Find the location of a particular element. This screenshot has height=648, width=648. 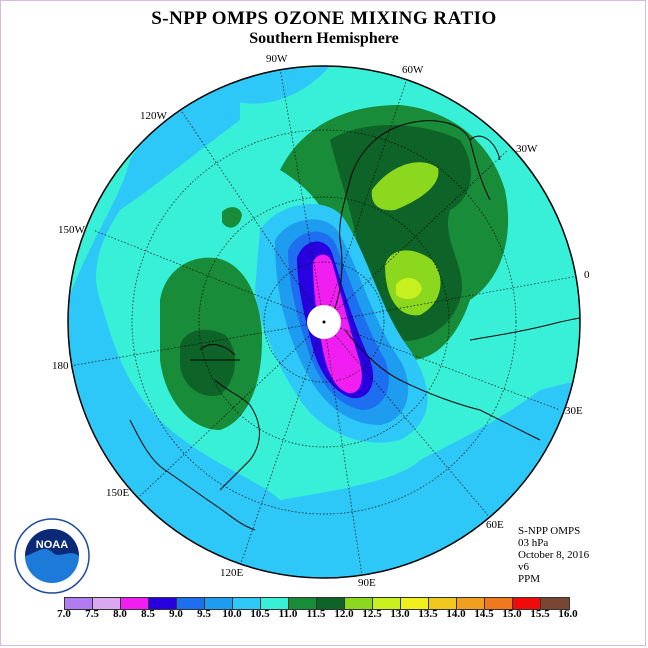

lon-label-150e: 150E is located at coordinates (118, 493).